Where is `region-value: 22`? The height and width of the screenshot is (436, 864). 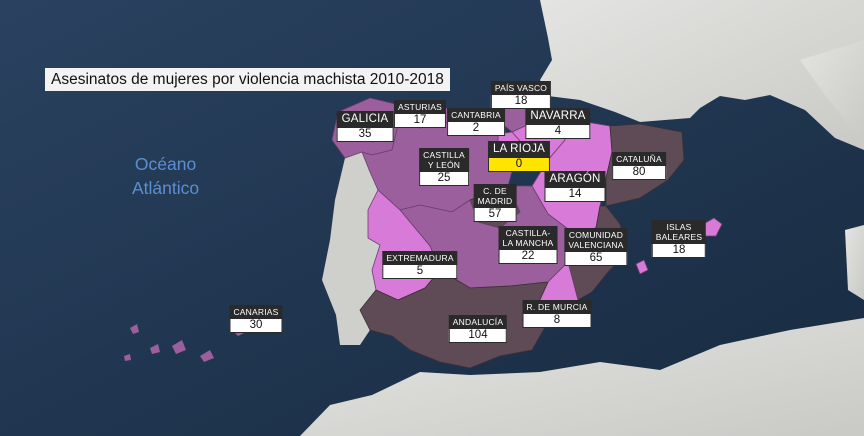 region-value: 22 is located at coordinates (528, 257).